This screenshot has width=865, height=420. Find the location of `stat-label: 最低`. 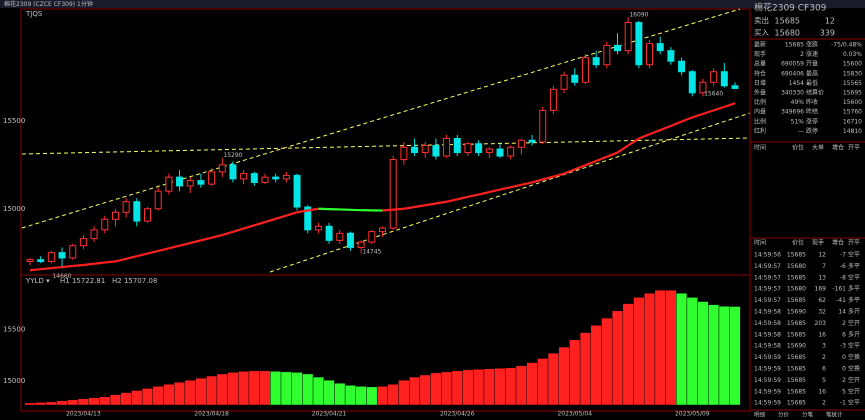

stat-label: 最低 is located at coordinates (812, 83).